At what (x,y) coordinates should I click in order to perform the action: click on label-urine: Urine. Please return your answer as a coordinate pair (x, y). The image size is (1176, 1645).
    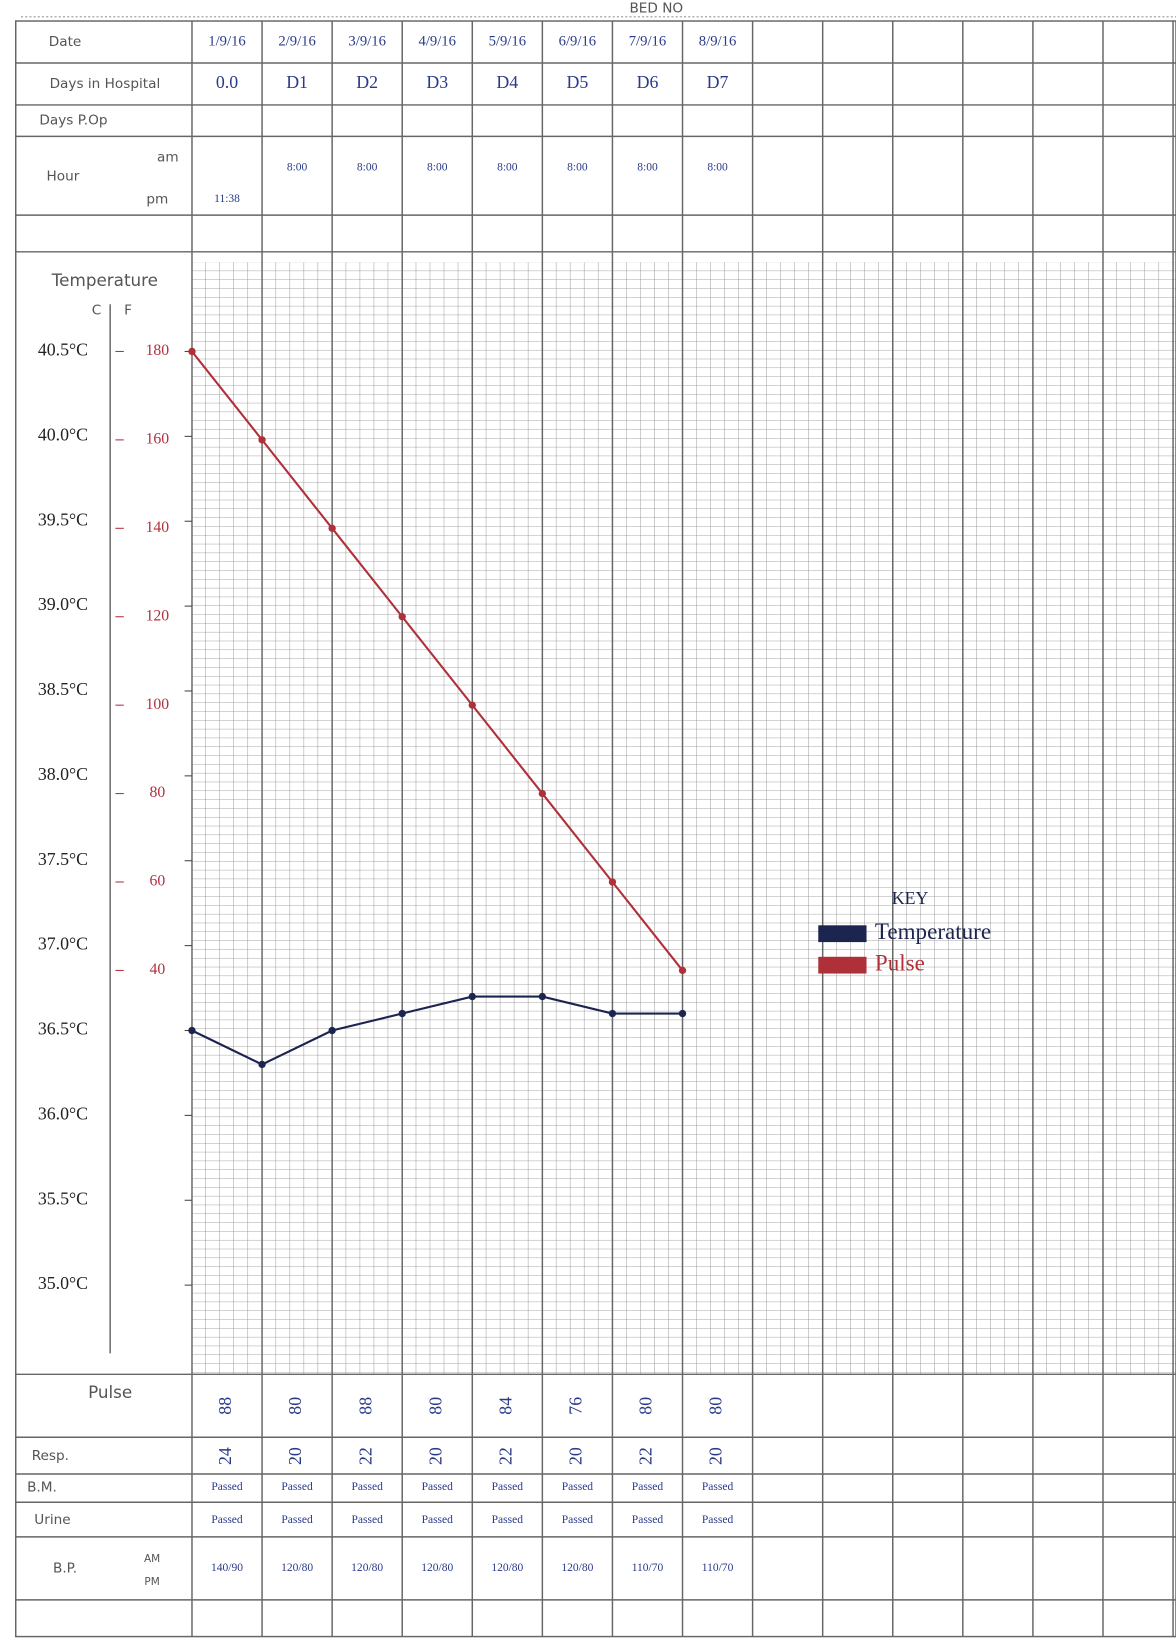
    Looking at the image, I should click on (52, 1520).